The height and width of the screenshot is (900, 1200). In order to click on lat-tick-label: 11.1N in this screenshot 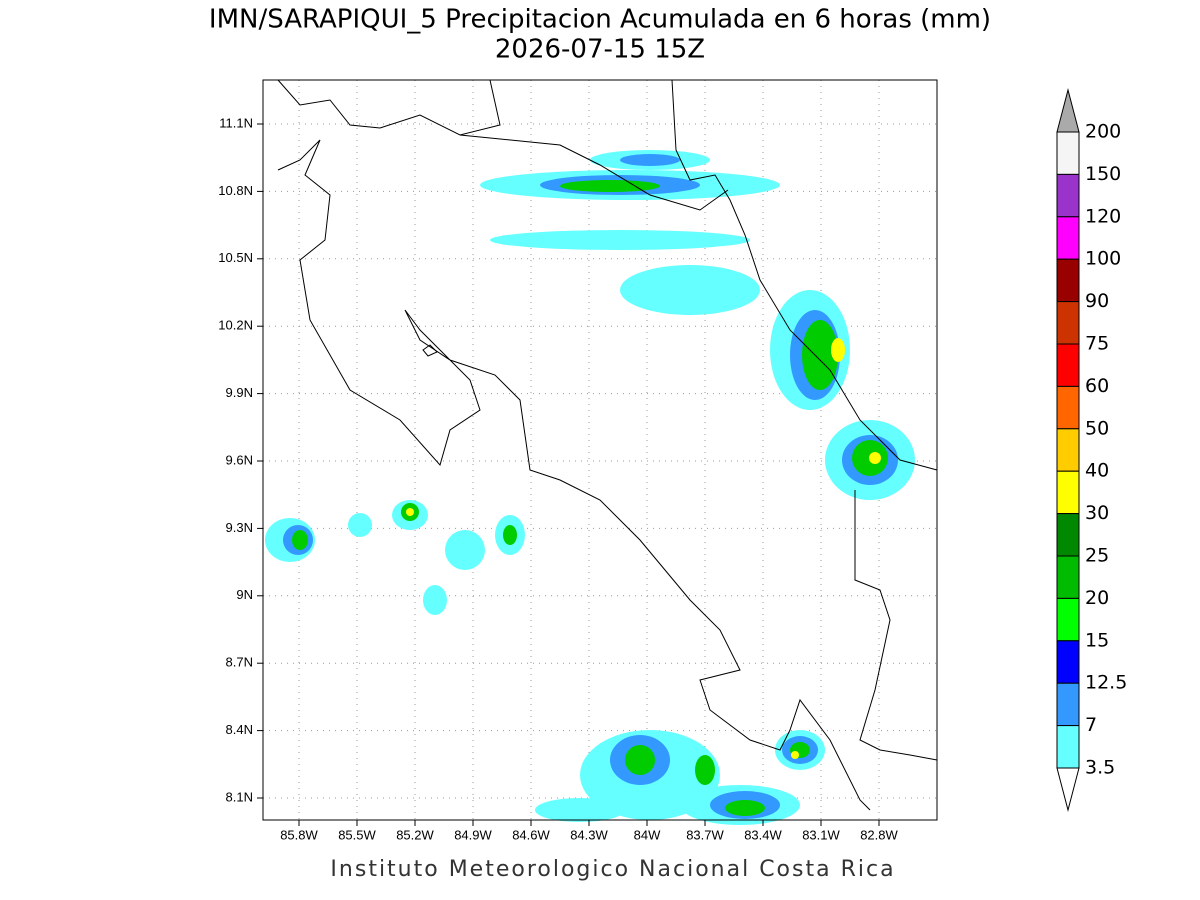, I will do `click(236, 122)`.